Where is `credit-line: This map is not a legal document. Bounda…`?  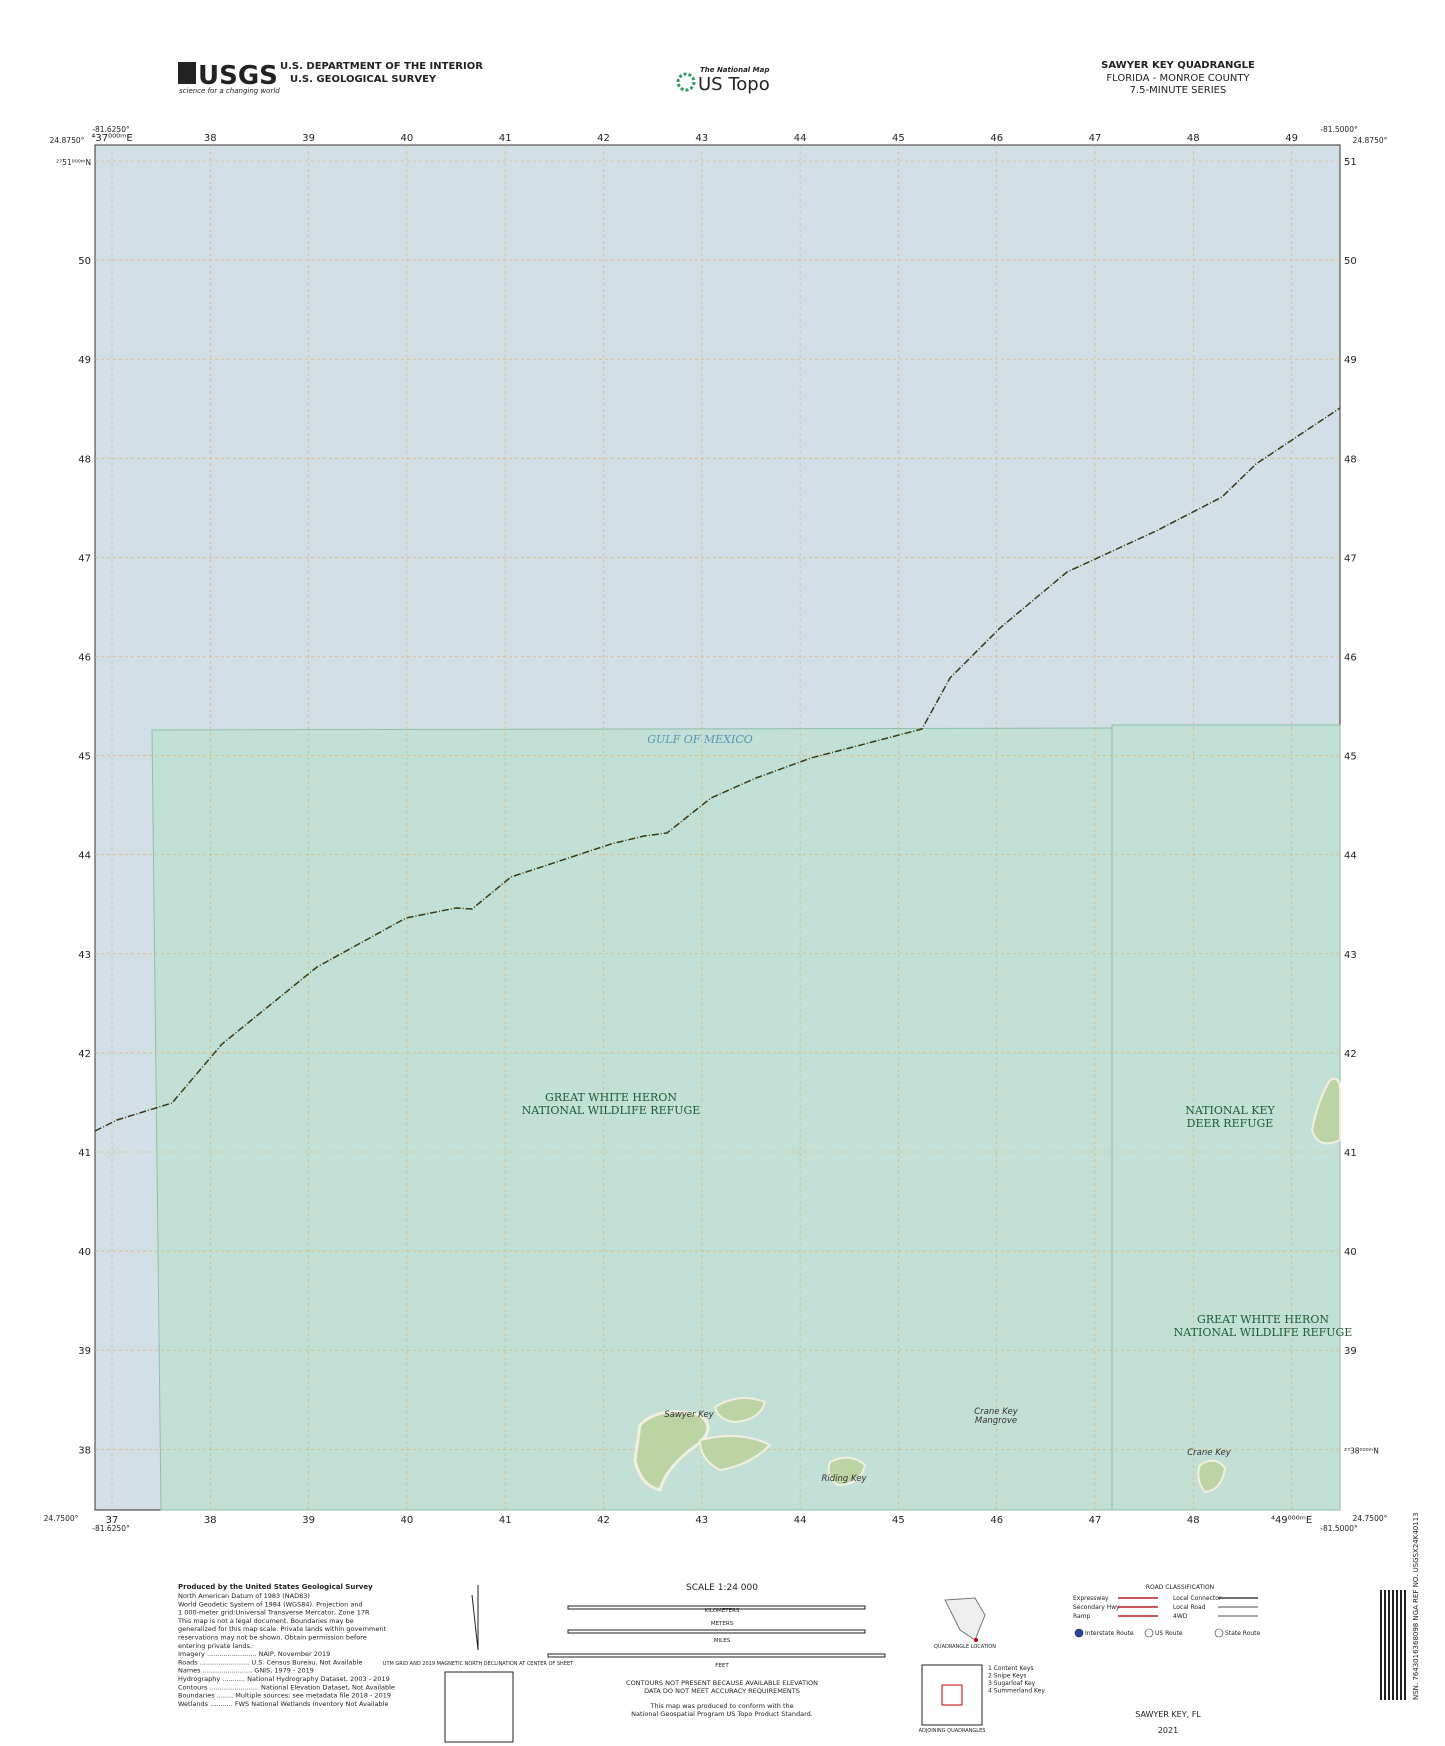 credit-line: This map is not a legal document. Bounda… is located at coordinates (265, 1621).